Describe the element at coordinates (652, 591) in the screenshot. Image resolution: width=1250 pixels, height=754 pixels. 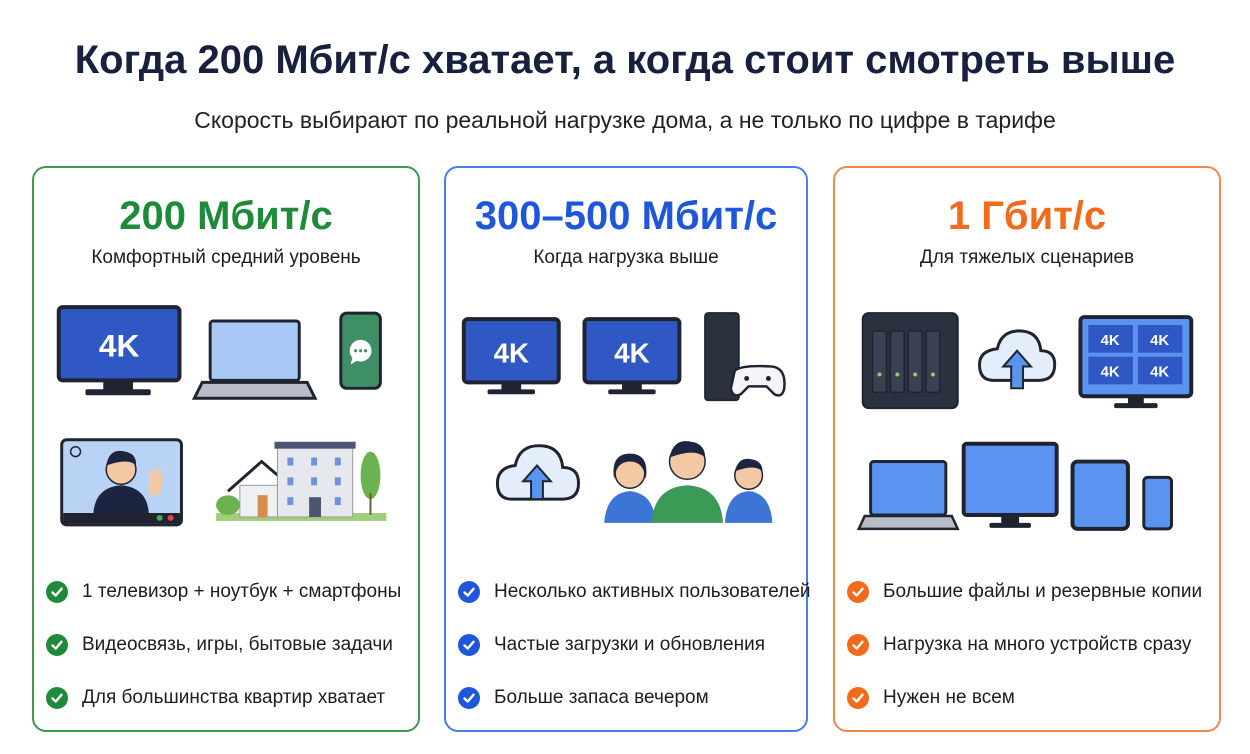
I see `bullet-text: Несколько активных пользователей` at that location.